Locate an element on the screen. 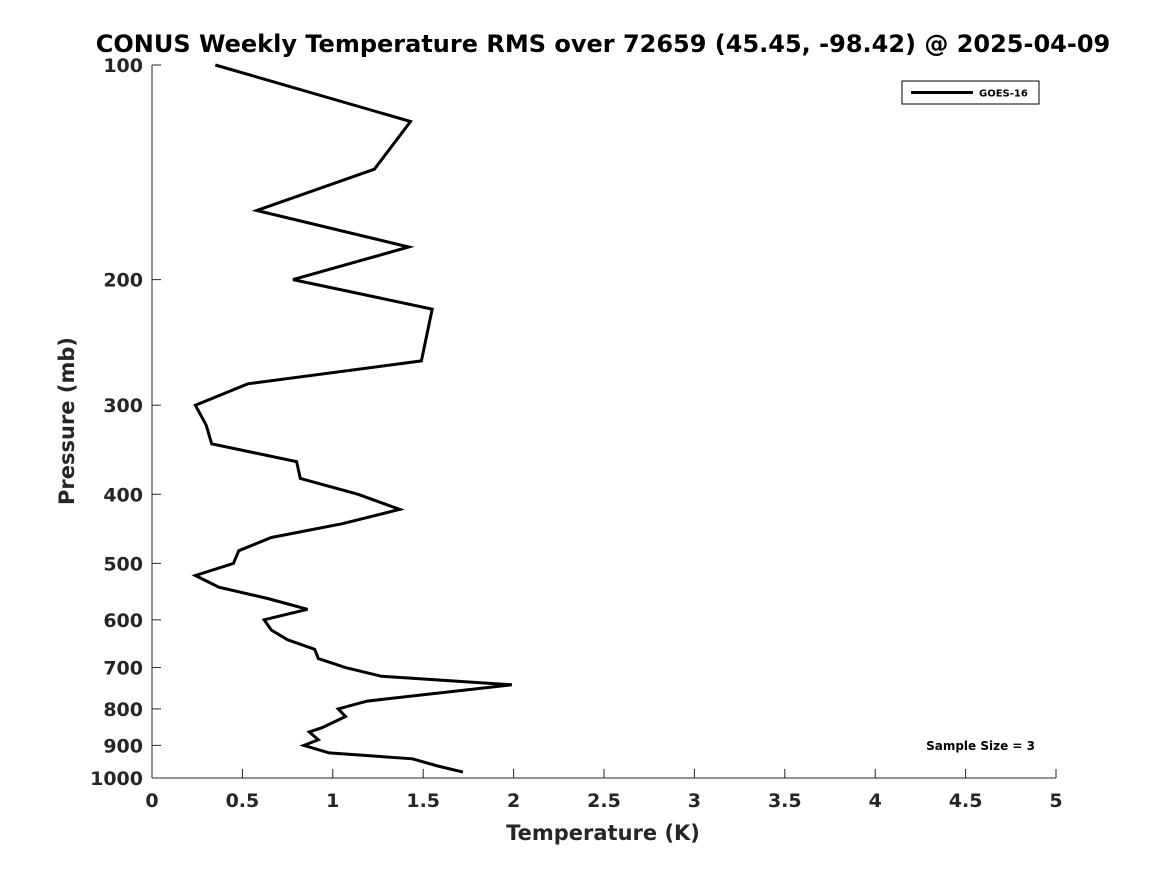 This screenshot has height=879, width=1167. y-axis-label: Pressure (mb) is located at coordinates (67, 421).